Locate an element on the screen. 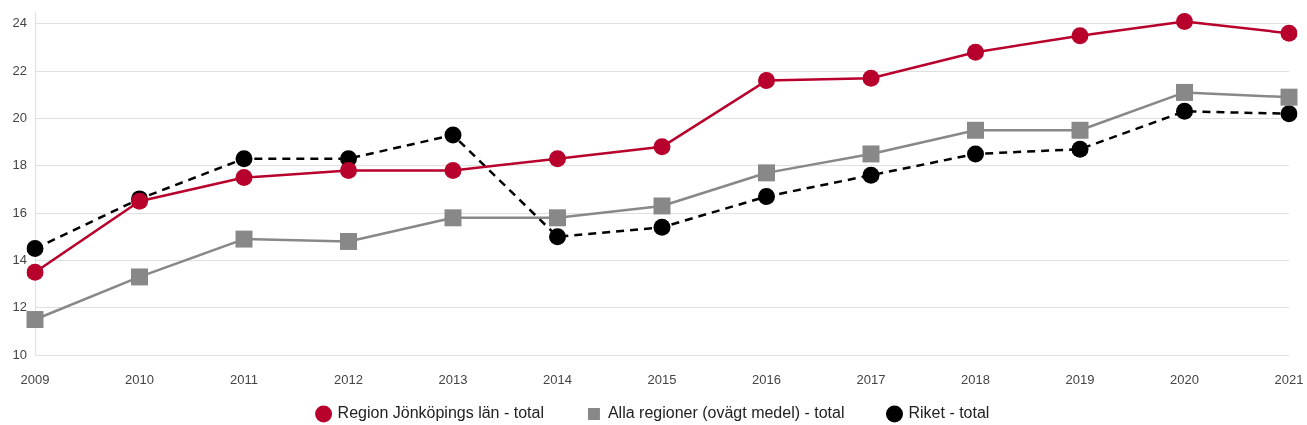 The image size is (1307, 425). legend-label: Riket - total is located at coordinates (949, 413).